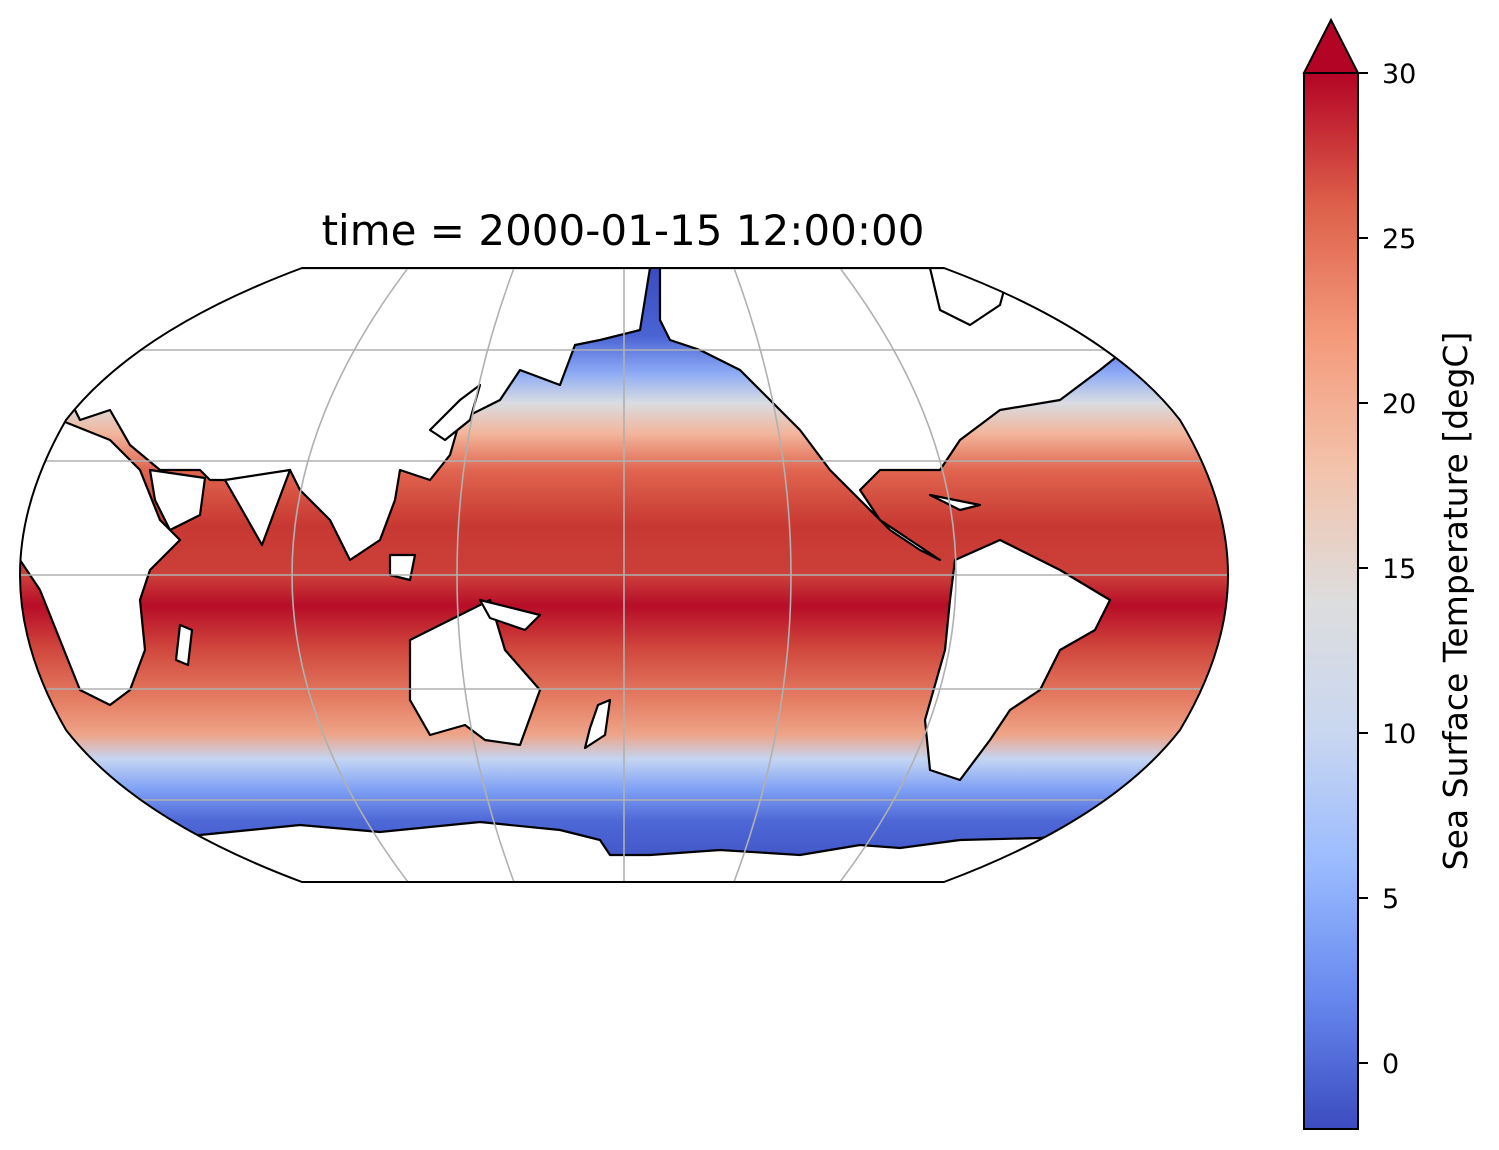  I want to click on land-new-guinea, so click(510, 615).